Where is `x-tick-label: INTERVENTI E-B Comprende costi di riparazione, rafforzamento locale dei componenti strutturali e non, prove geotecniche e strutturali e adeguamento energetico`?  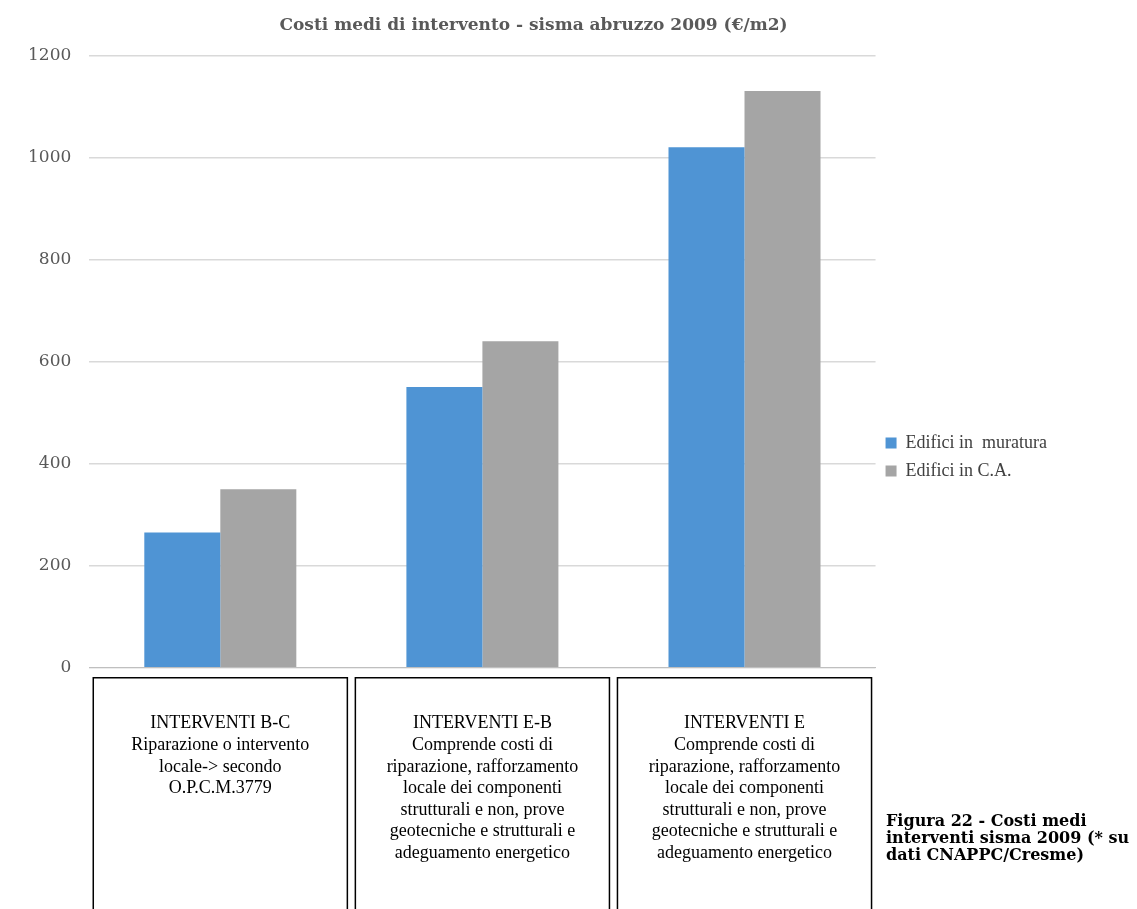 x-tick-label: INTERVENTI E-B Comprende costi di riparazione, rafforzamento locale dei componenti strutturali e non, prove geotecniche e strutturali e adeguamento energetico is located at coordinates (482, 787).